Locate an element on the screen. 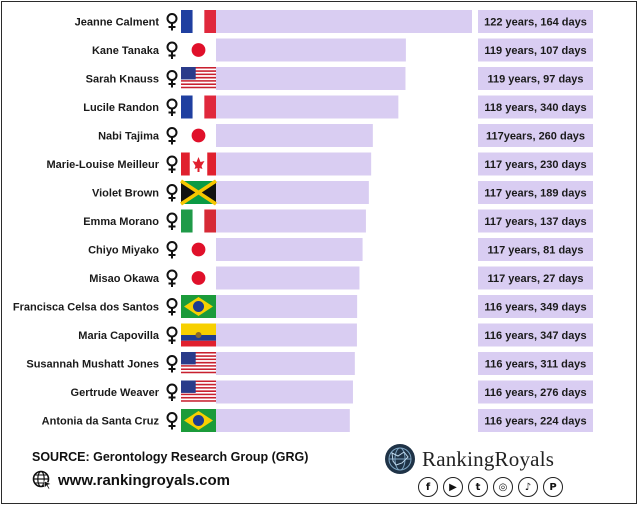  category-label: Misao Okawa is located at coordinates (124, 279).